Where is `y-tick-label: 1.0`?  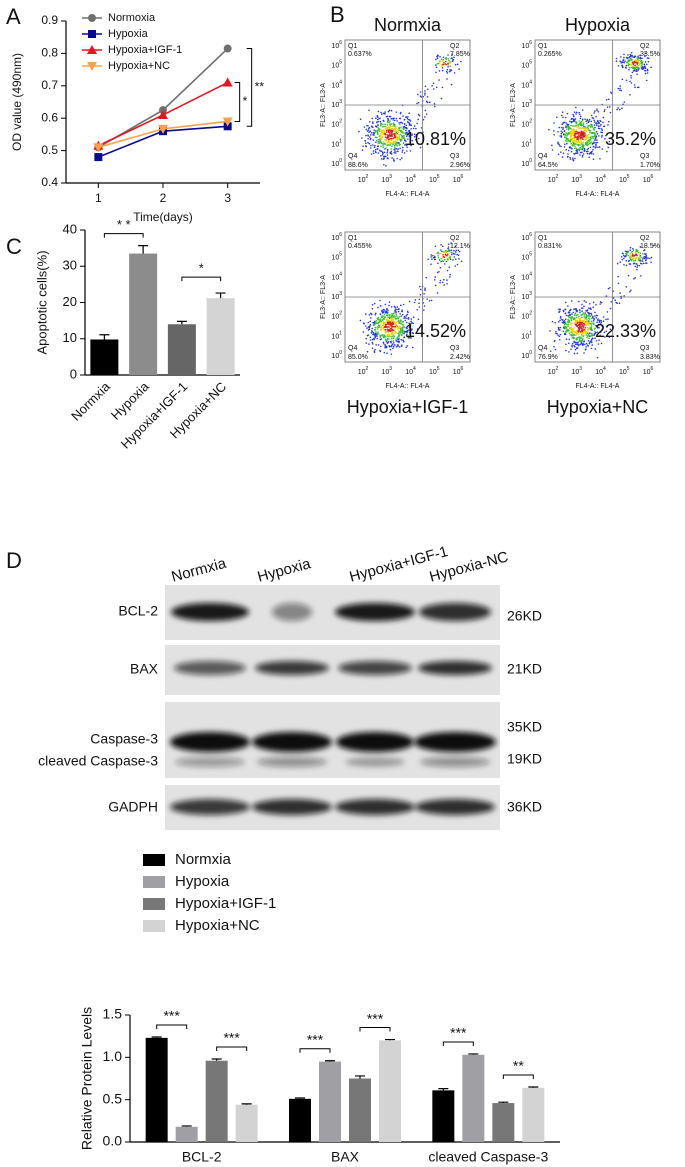 y-tick-label: 1.0 is located at coordinates (113, 1056).